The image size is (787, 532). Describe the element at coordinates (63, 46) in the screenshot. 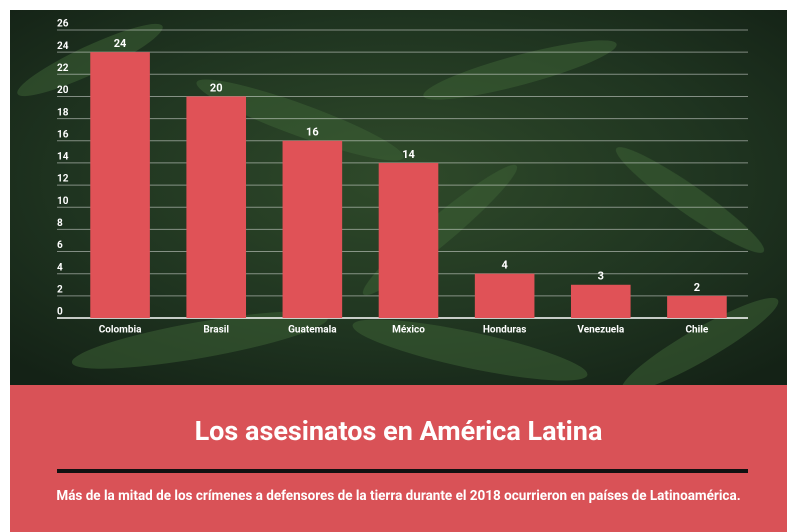

I see `y-tick-label: 24` at that location.